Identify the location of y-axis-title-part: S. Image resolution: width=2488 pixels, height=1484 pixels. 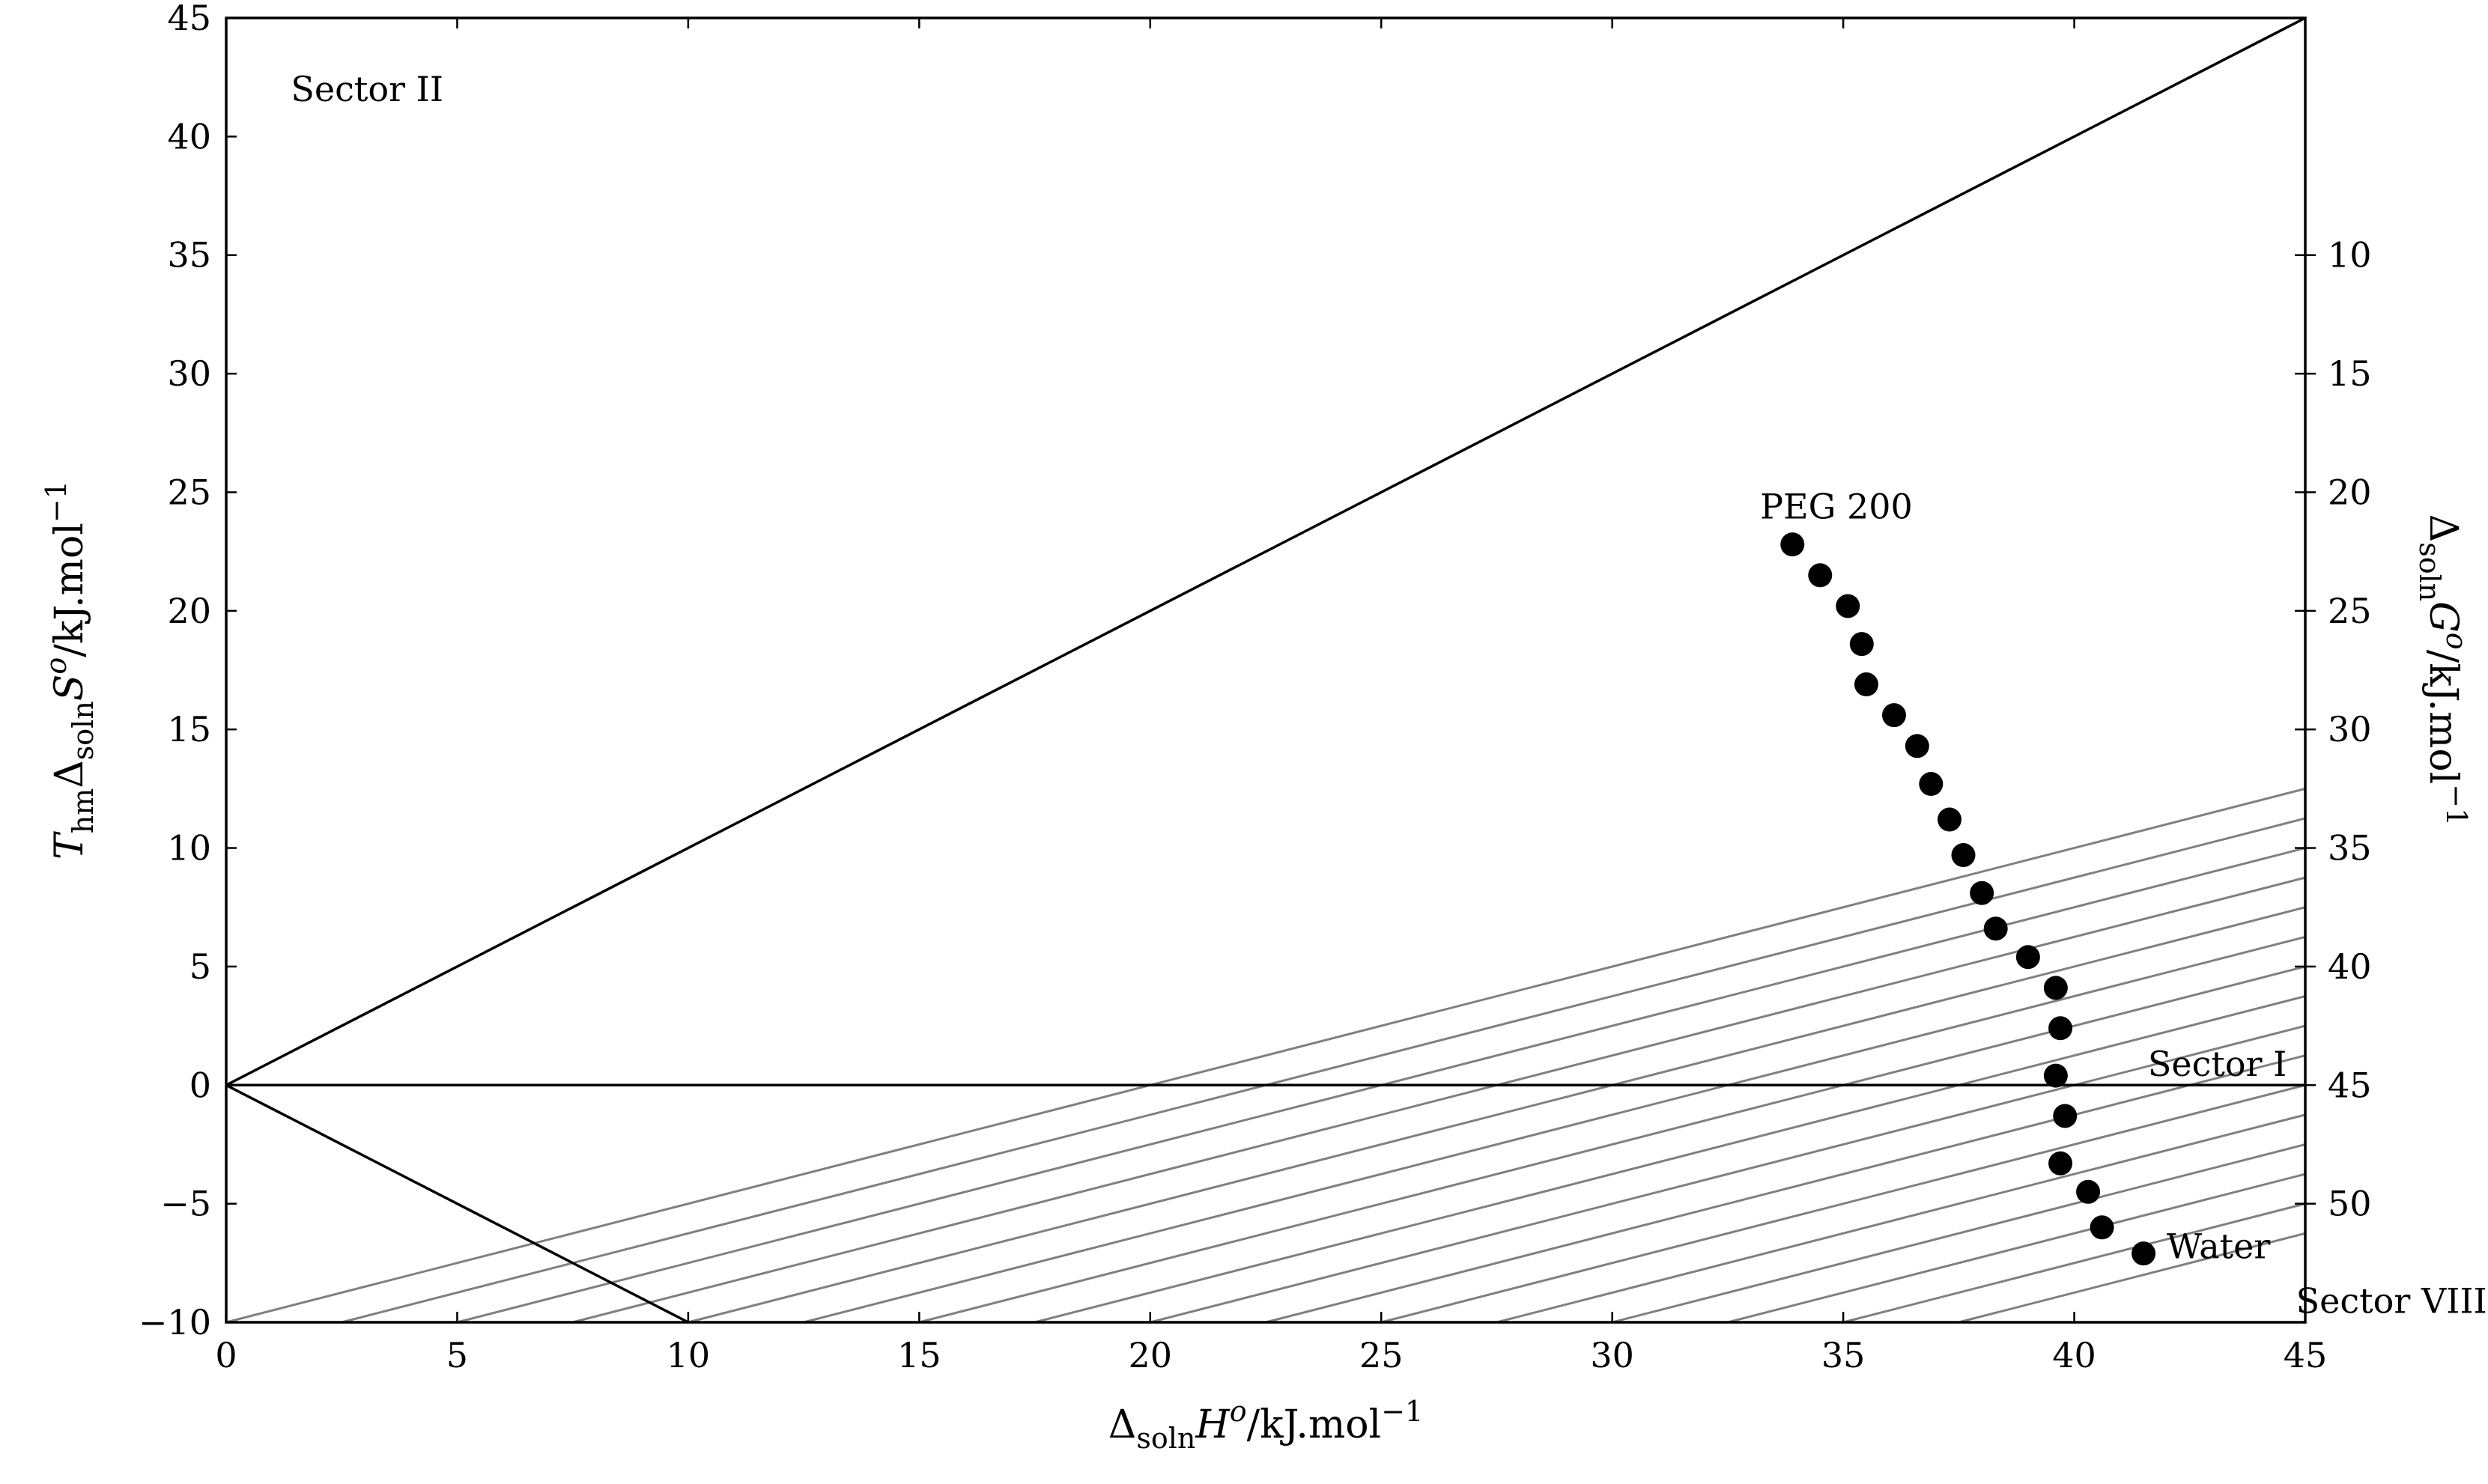
(69, 688).